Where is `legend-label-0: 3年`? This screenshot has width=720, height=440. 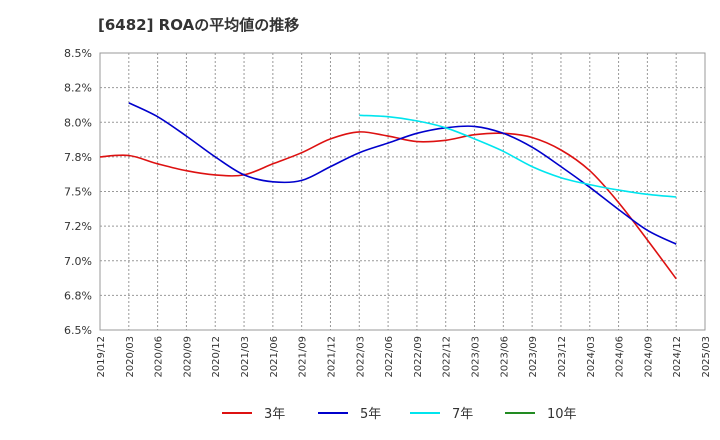 legend-label-0: 3年 is located at coordinates (274, 414).